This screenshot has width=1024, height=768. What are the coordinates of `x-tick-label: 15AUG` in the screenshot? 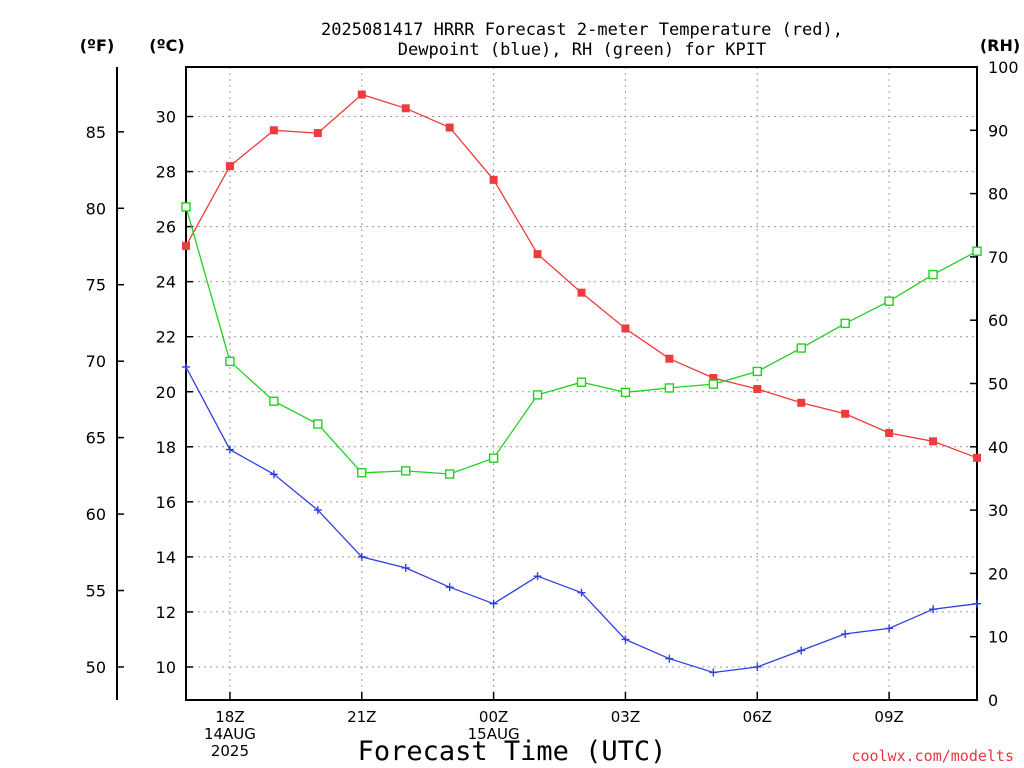 It's located at (494, 734).